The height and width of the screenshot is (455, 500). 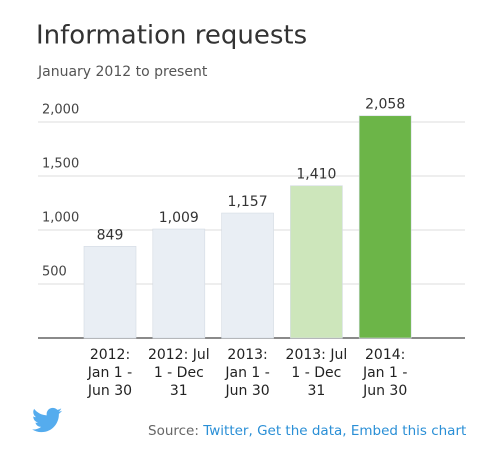 What do you see at coordinates (60, 218) in the screenshot?
I see `y-tick-label: 1,000` at bounding box center [60, 218].